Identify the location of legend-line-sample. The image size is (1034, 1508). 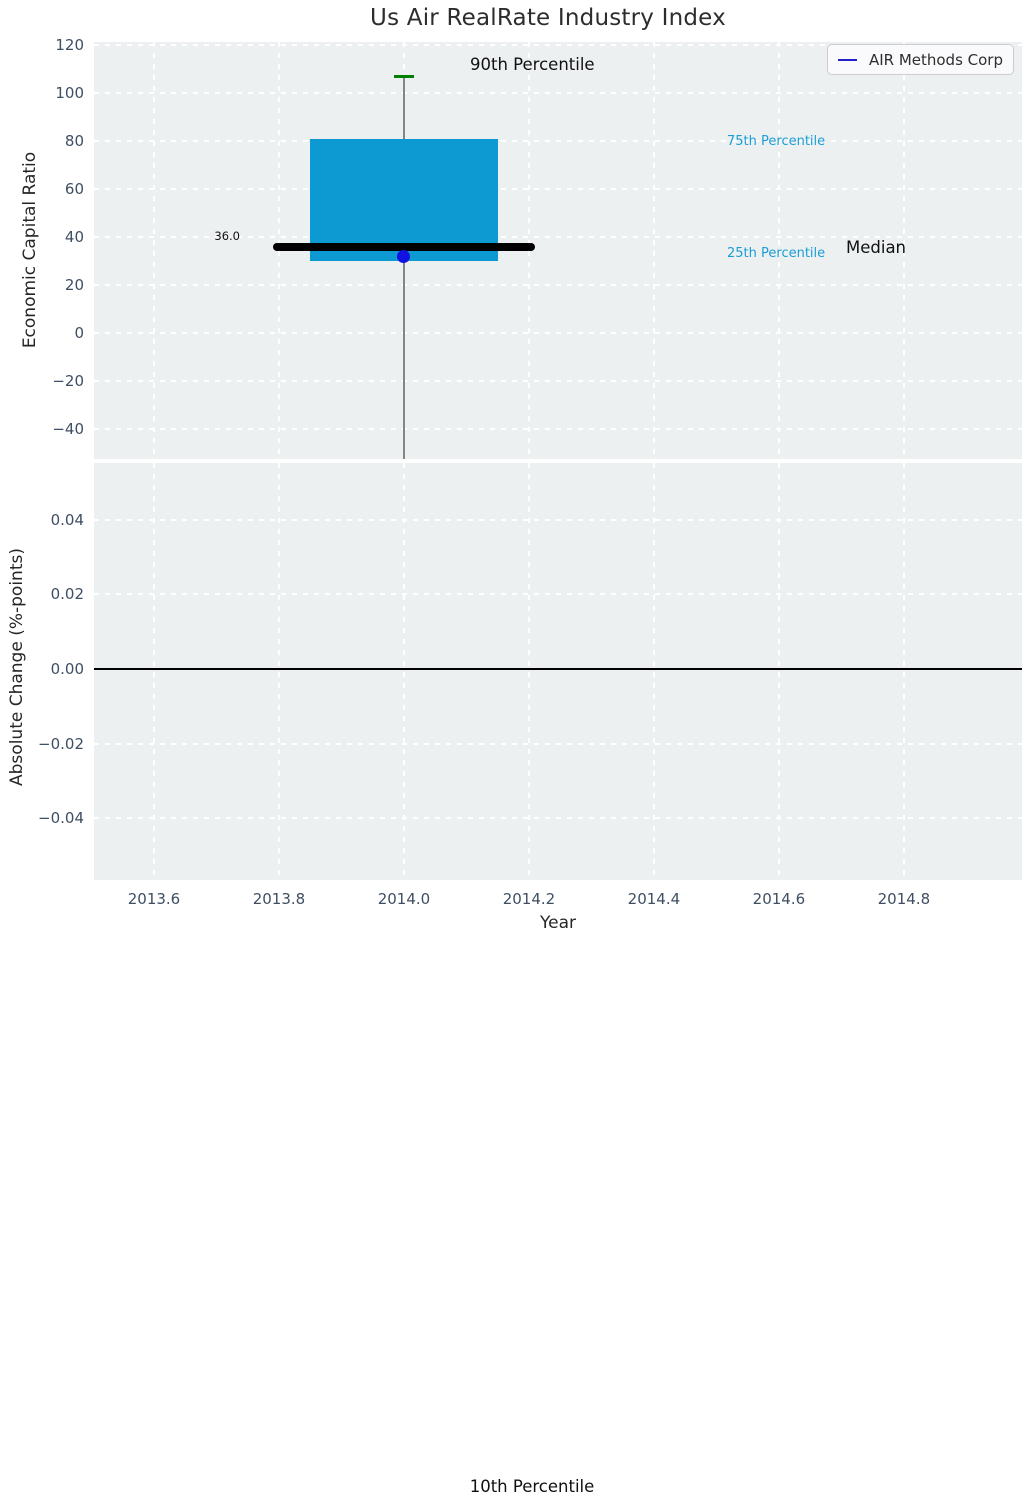
(847, 59).